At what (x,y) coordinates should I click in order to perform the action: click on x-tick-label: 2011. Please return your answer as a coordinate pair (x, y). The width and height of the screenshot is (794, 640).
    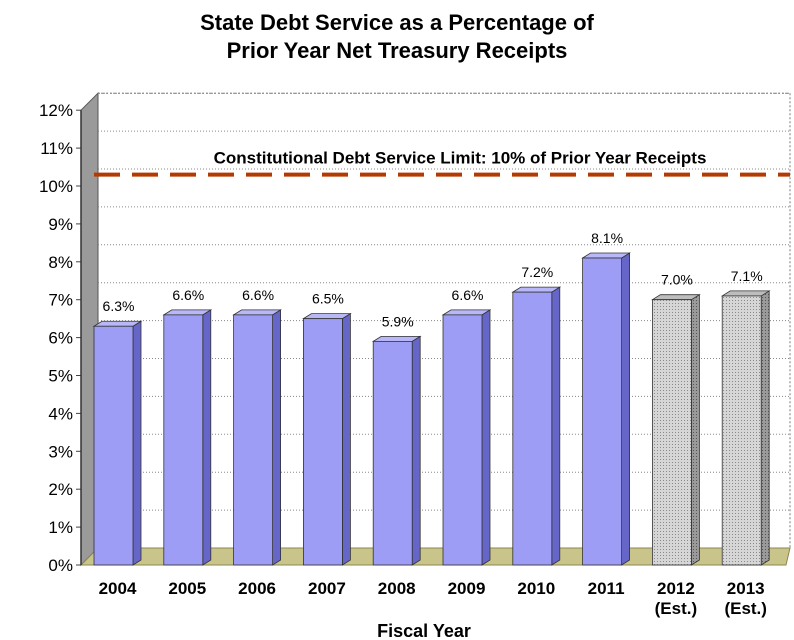
    Looking at the image, I should click on (606, 588).